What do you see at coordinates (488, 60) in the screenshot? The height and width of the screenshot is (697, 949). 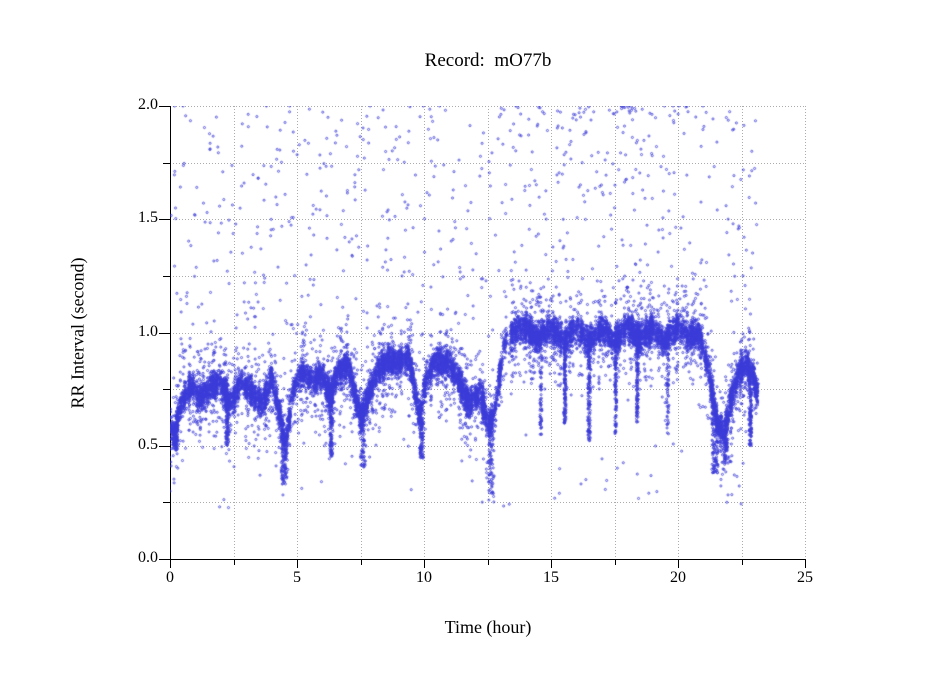 I see `chart-title: Record: mO77b` at bounding box center [488, 60].